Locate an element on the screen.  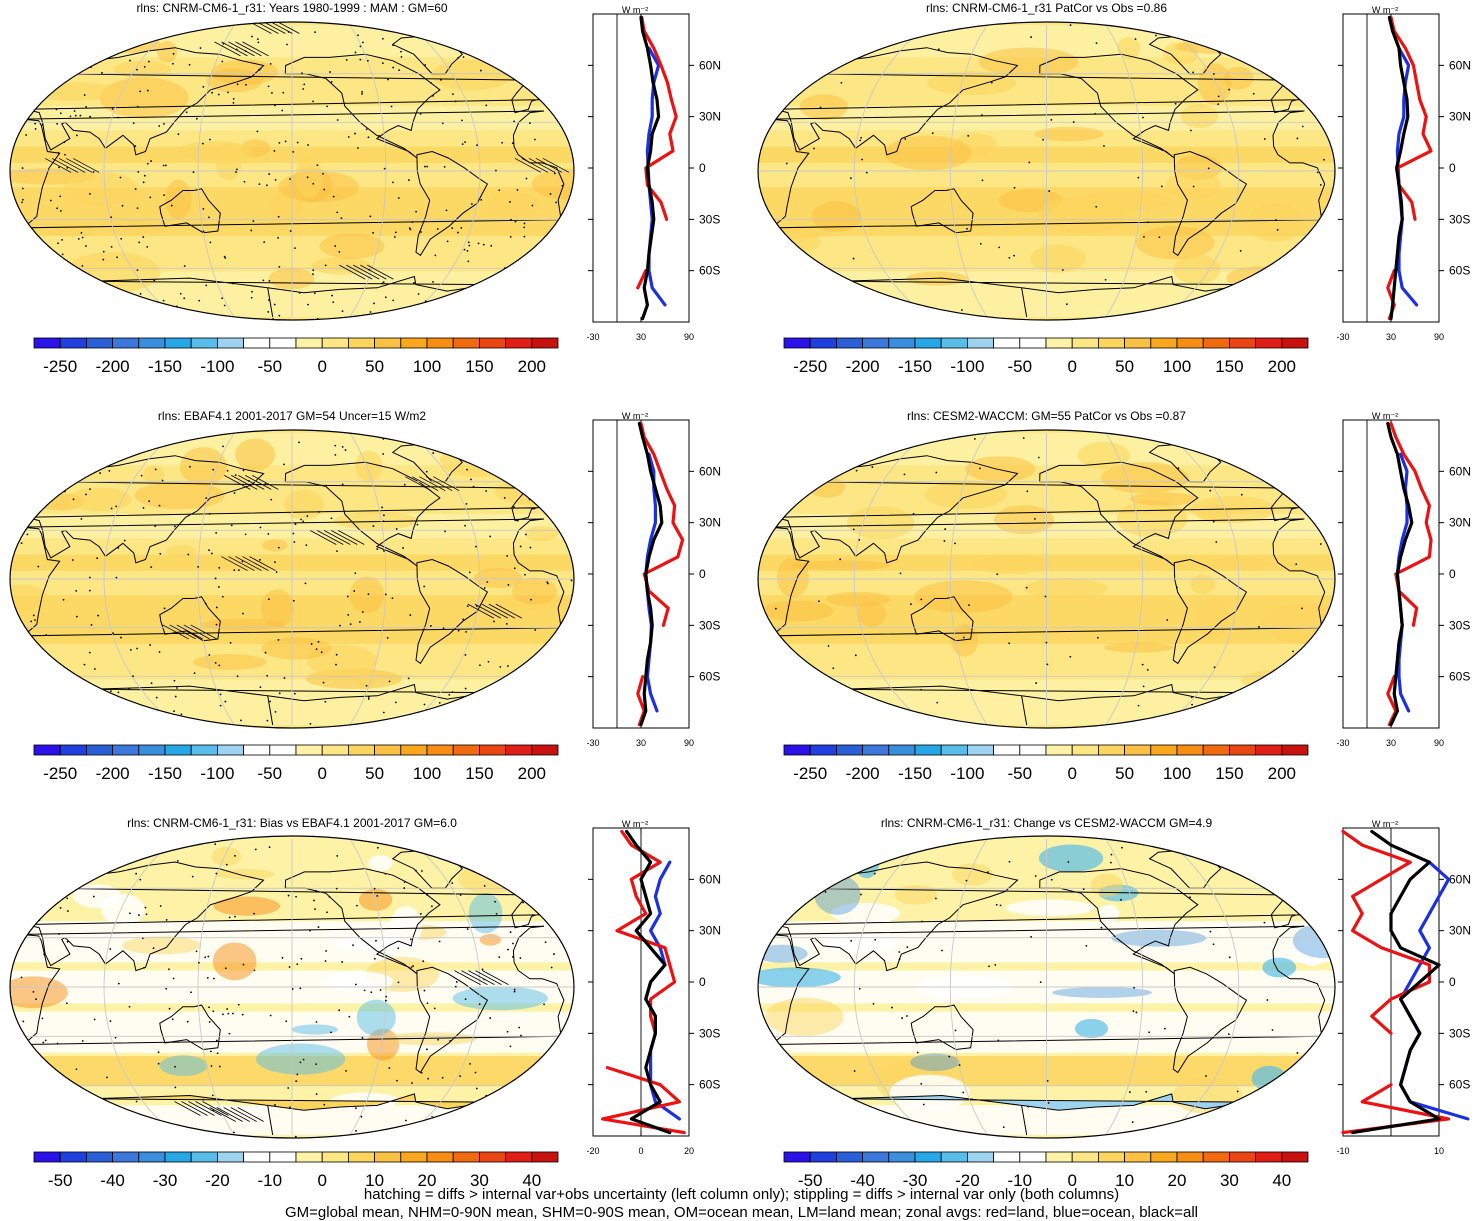
zonal-average-plot: W m⁻² 60N 30N 0 30S 60S -30 30 90 is located at coordinates (1403, 173).